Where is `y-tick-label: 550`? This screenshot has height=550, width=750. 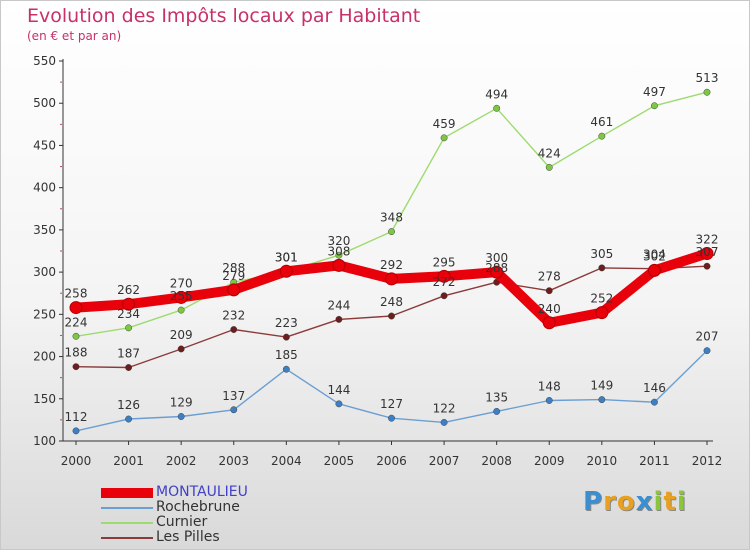 y-tick-label: 550 is located at coordinates (44, 61).